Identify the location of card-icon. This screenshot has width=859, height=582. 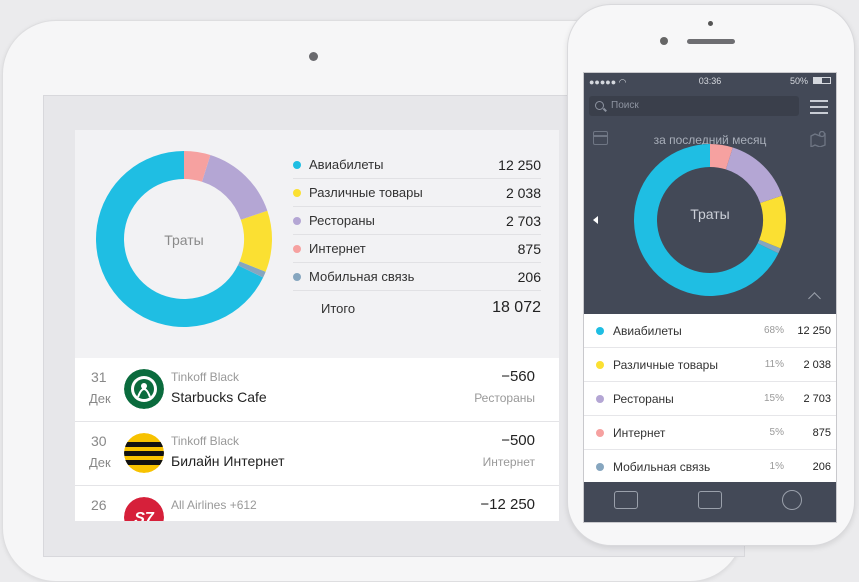
(626, 500).